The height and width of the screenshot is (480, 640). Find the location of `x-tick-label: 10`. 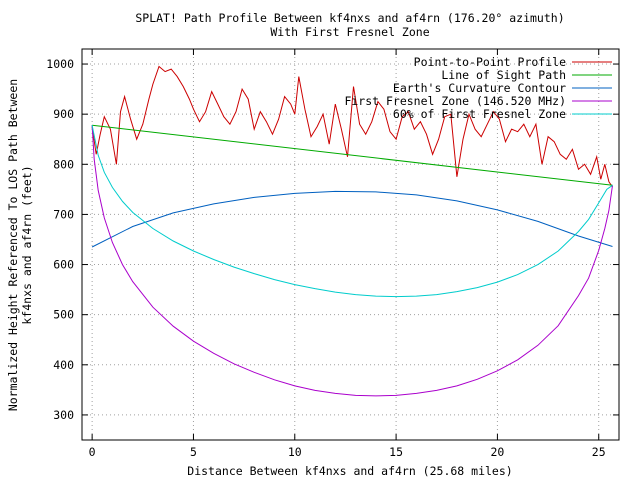

x-tick-label: 10 is located at coordinates (295, 452).